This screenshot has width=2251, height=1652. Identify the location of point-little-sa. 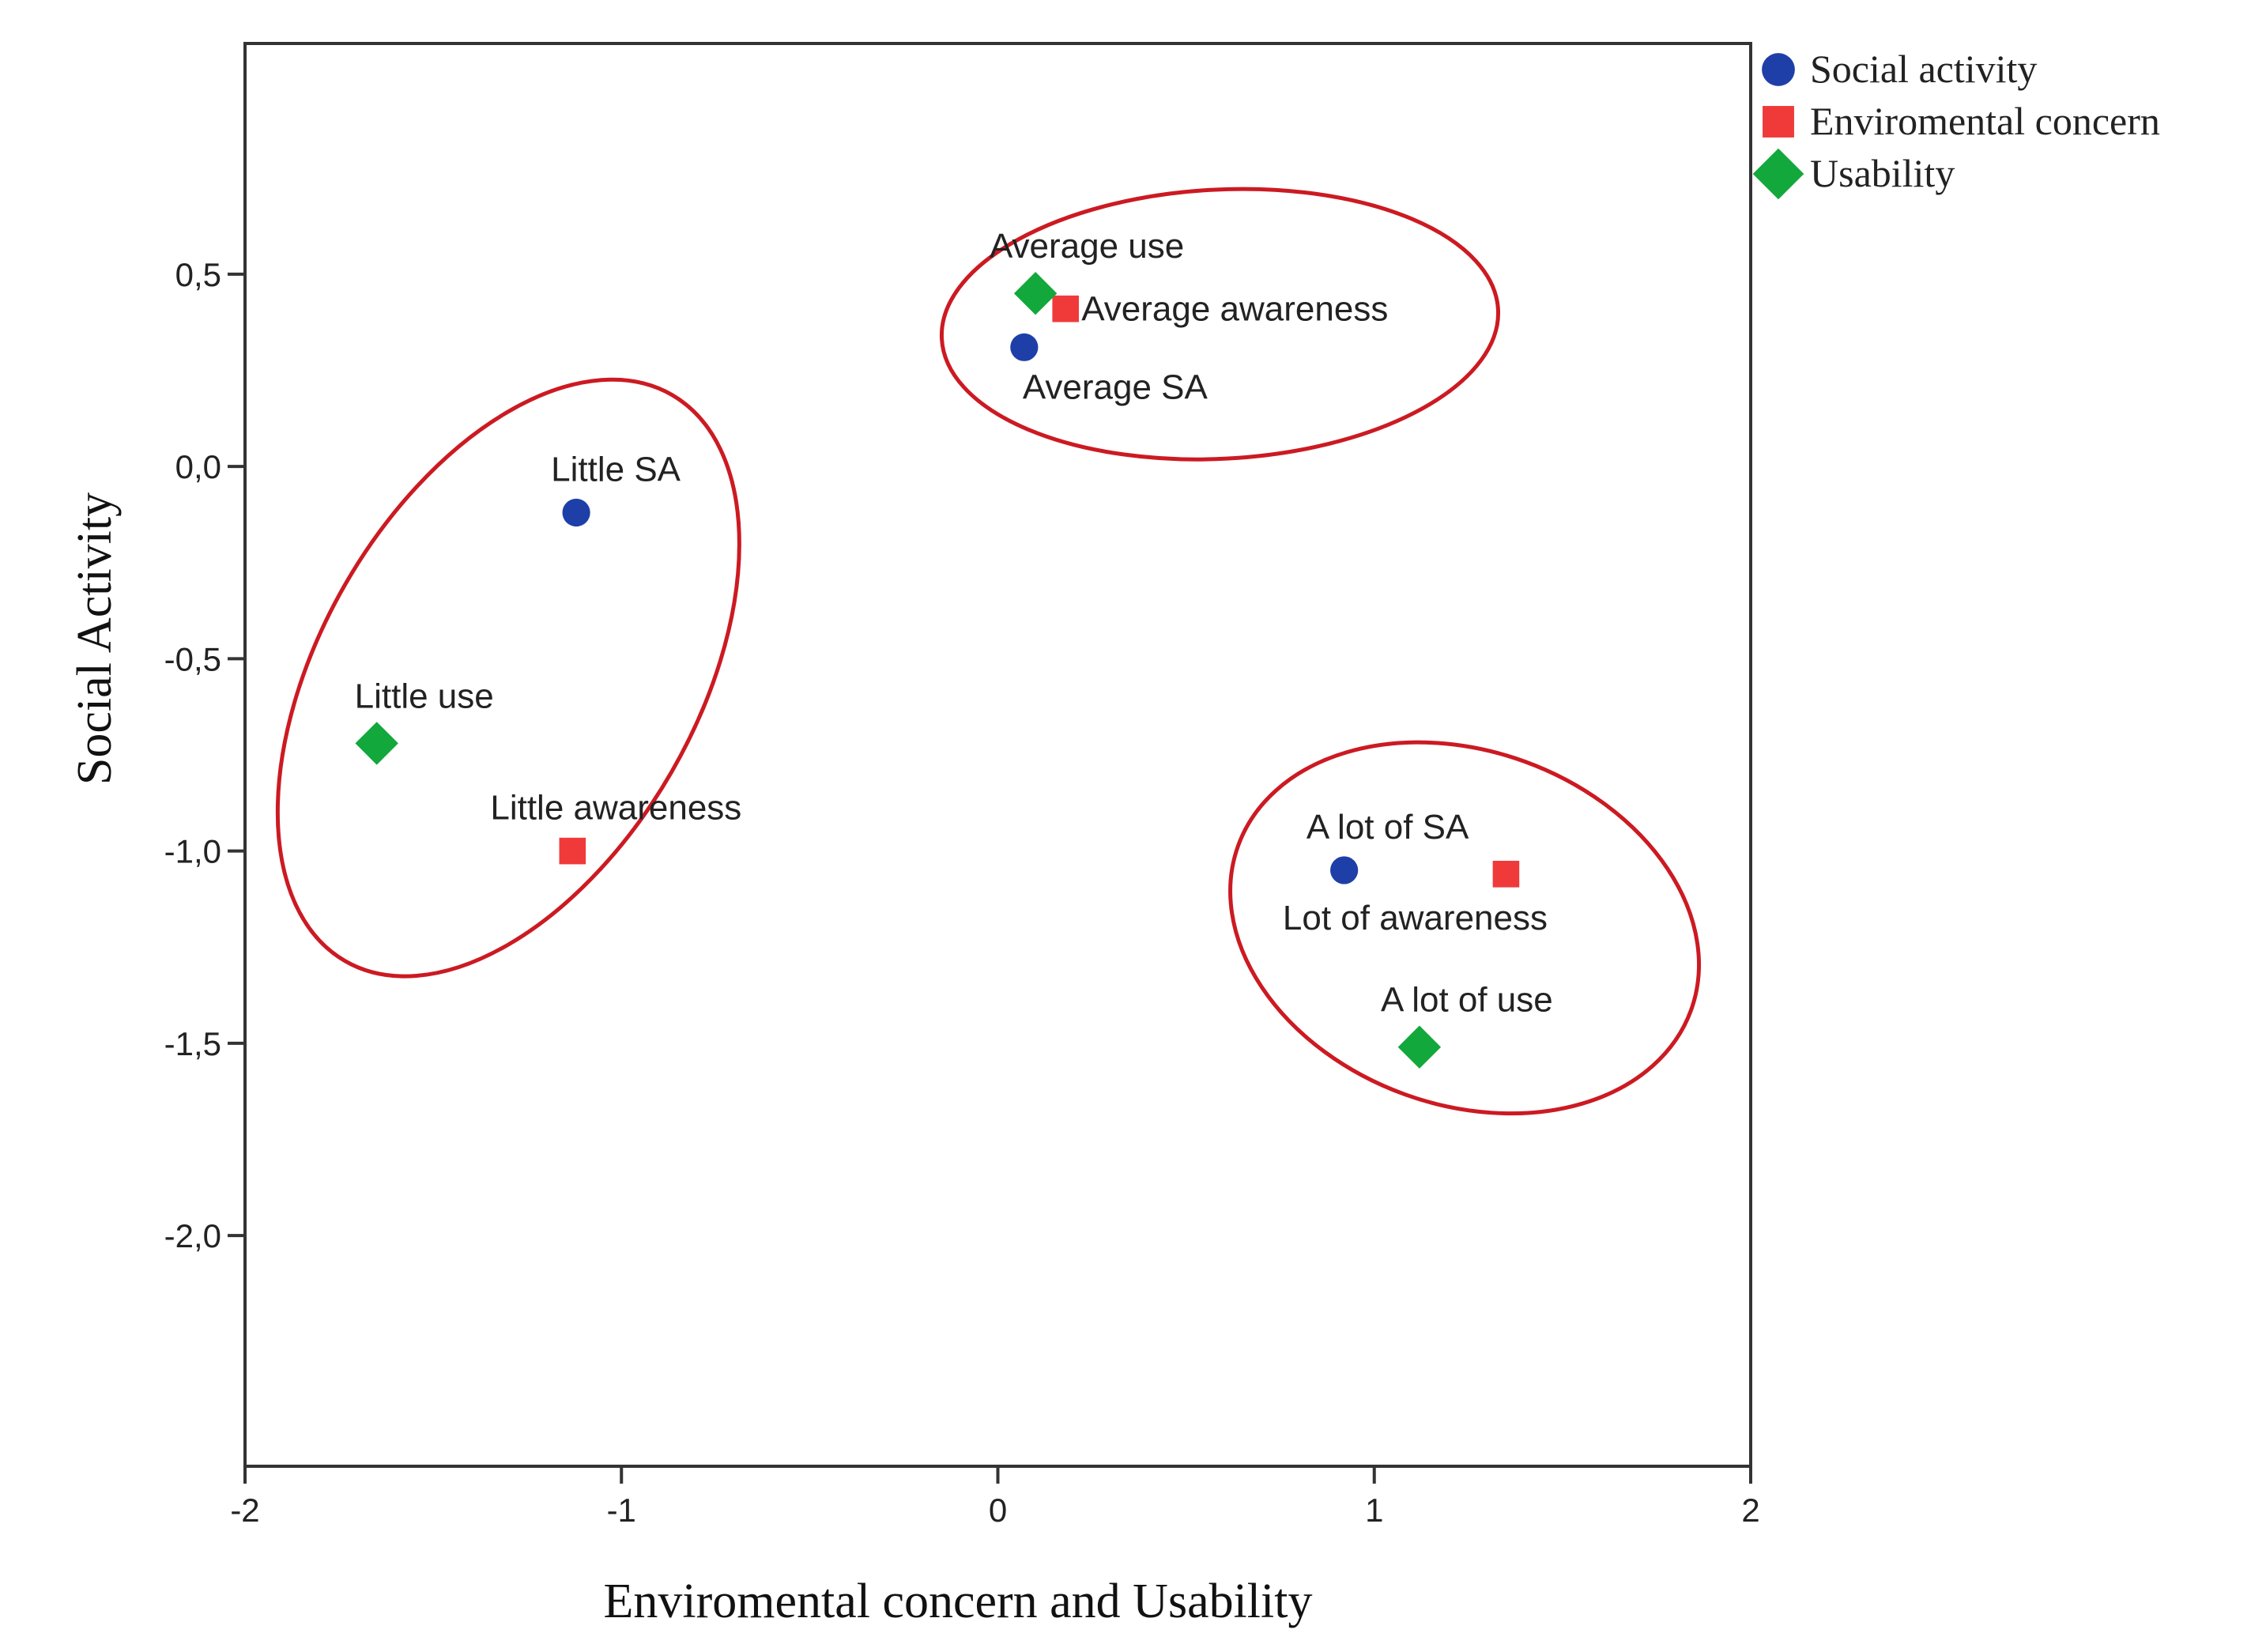
(576, 512).